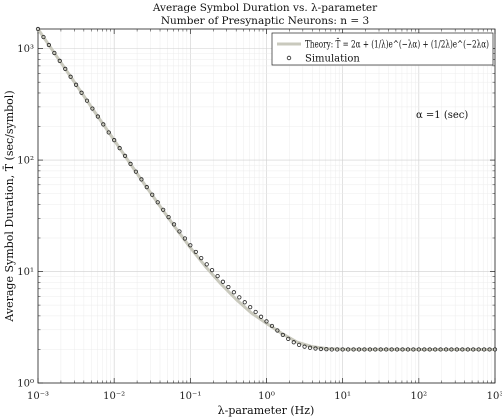 This screenshot has width=502, height=419. I want to click on x-tick-label: 10³, so click(494, 396).